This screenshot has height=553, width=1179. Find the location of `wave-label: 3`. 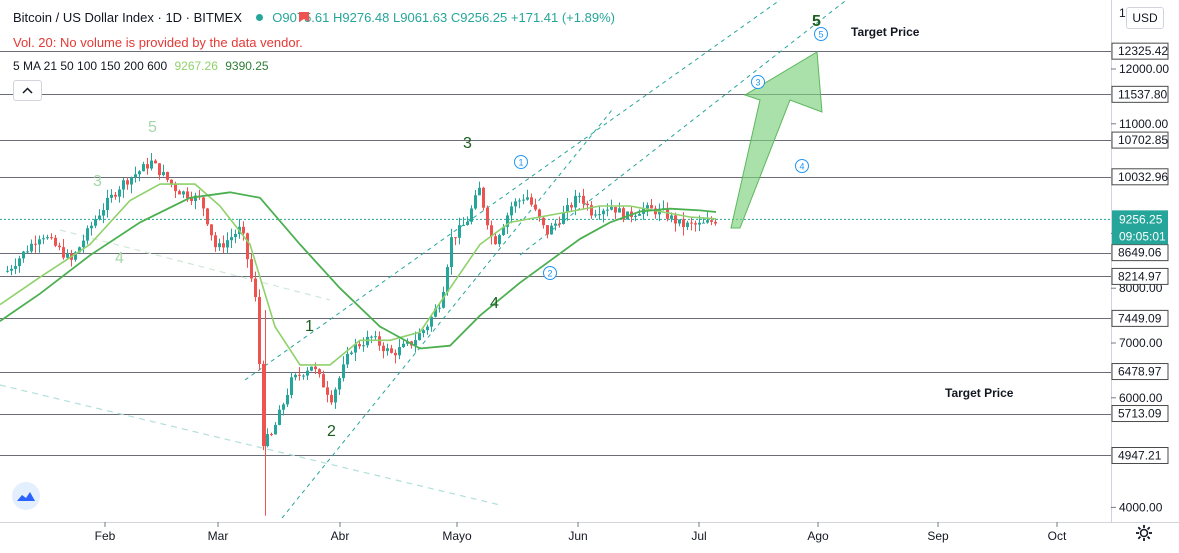

wave-label: 3 is located at coordinates (467, 143).